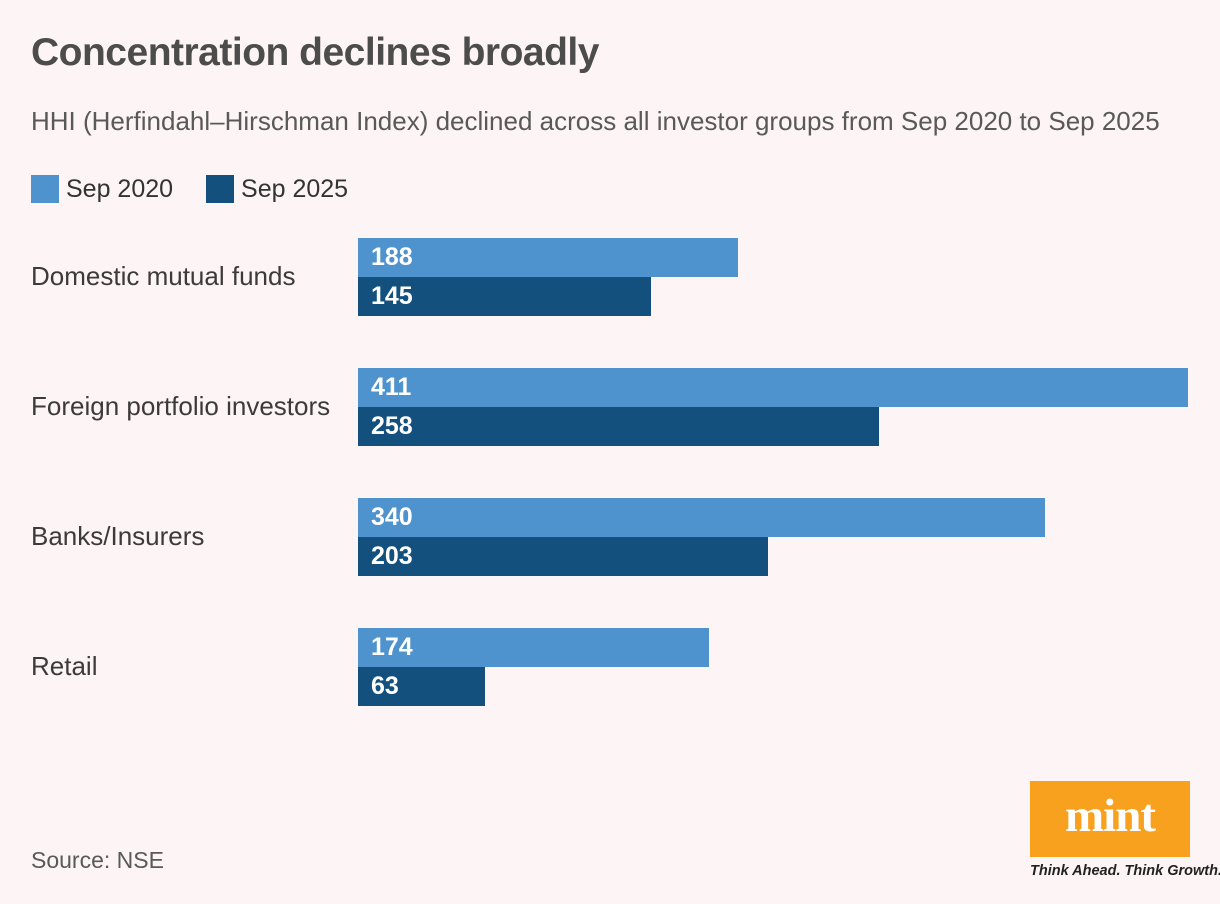 This screenshot has width=1220, height=904. I want to click on bar-group-banks-insurers: Banks/Insurers 340 203, so click(609, 536).